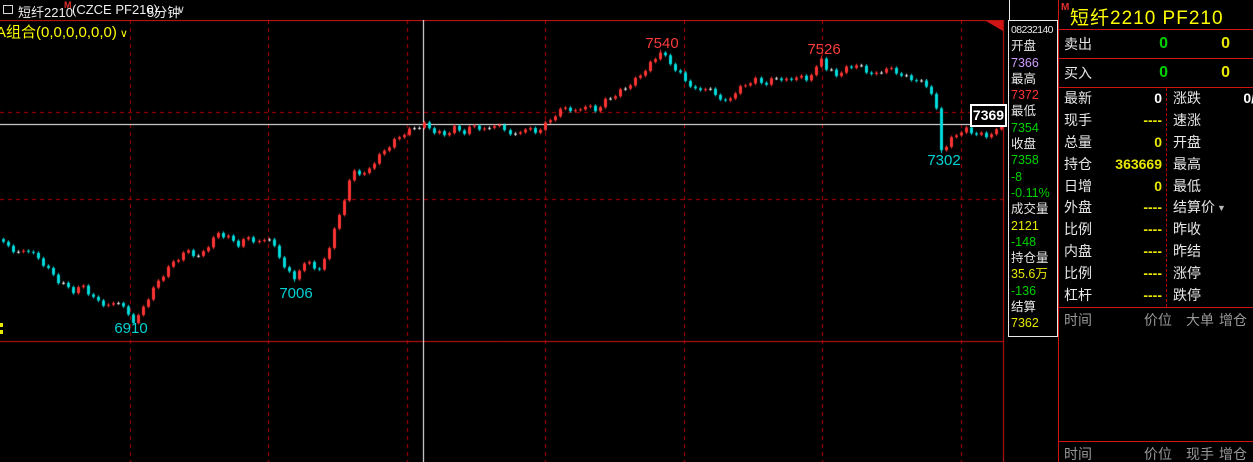  Describe the element at coordinates (58, 32) in the screenshot. I see `indicator-label: A组合(0,0,0,0,0,0)` at that location.